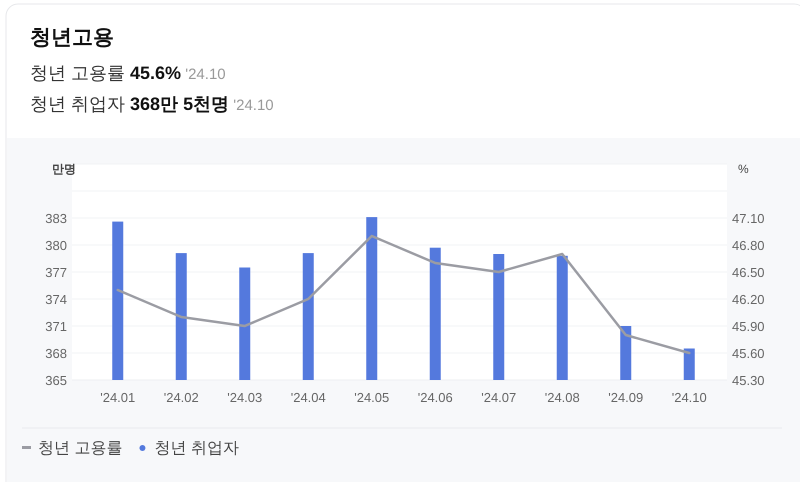 This screenshot has height=482, width=800. I want to click on y2-tick-label: 45.30, so click(748, 380).